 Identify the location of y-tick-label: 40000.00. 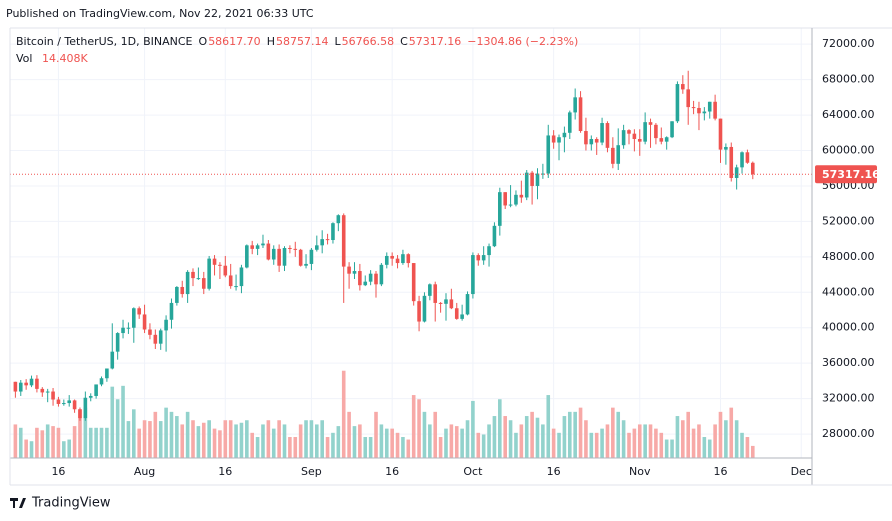
(848, 327).